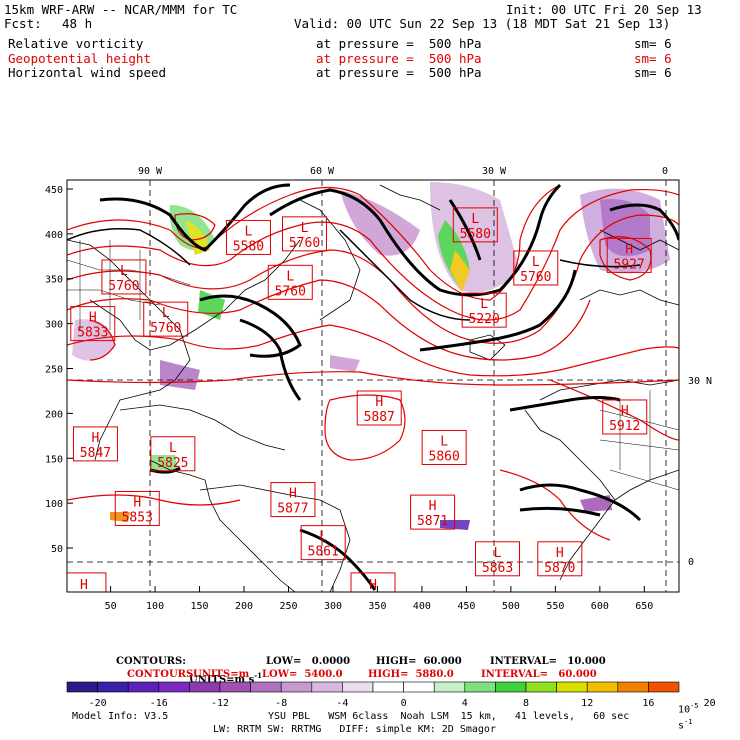 The height and width of the screenshot is (740, 740). What do you see at coordinates (354, 274) in the screenshot?
I see `wind-contours-thin` at bounding box center [354, 274].